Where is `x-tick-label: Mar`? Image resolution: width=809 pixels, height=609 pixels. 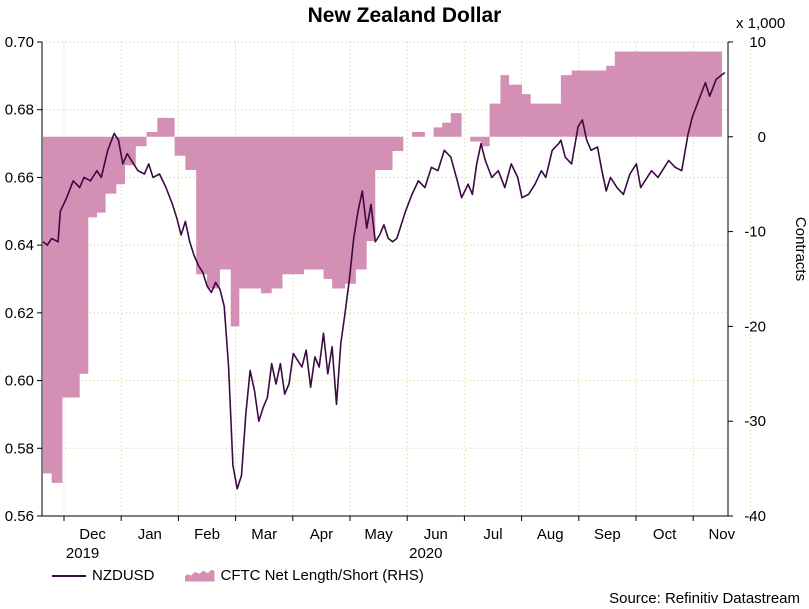 x-tick-label: Mar is located at coordinates (264, 534).